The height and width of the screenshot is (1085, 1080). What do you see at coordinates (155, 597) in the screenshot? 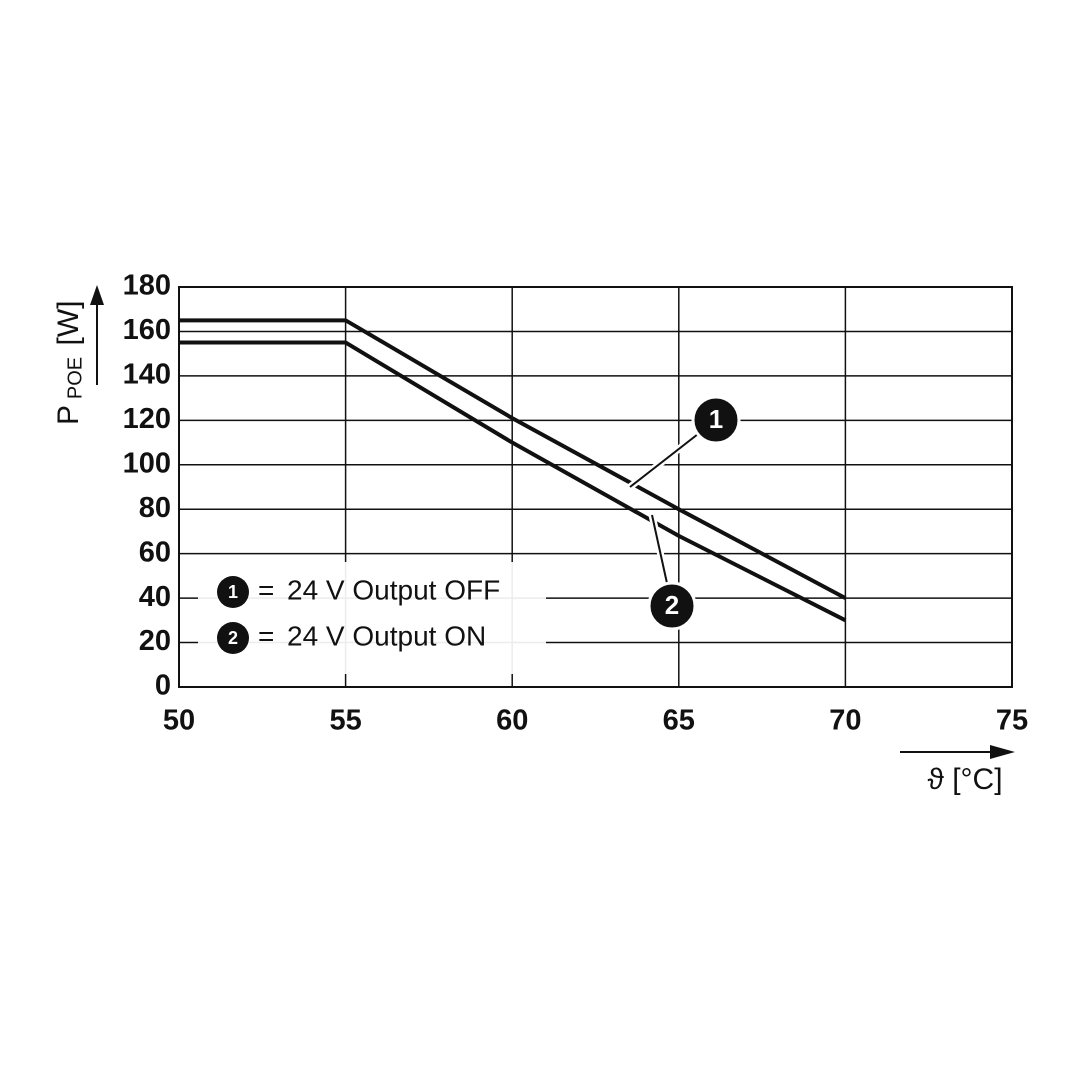
I see `y-tick-label: 40` at bounding box center [155, 597].